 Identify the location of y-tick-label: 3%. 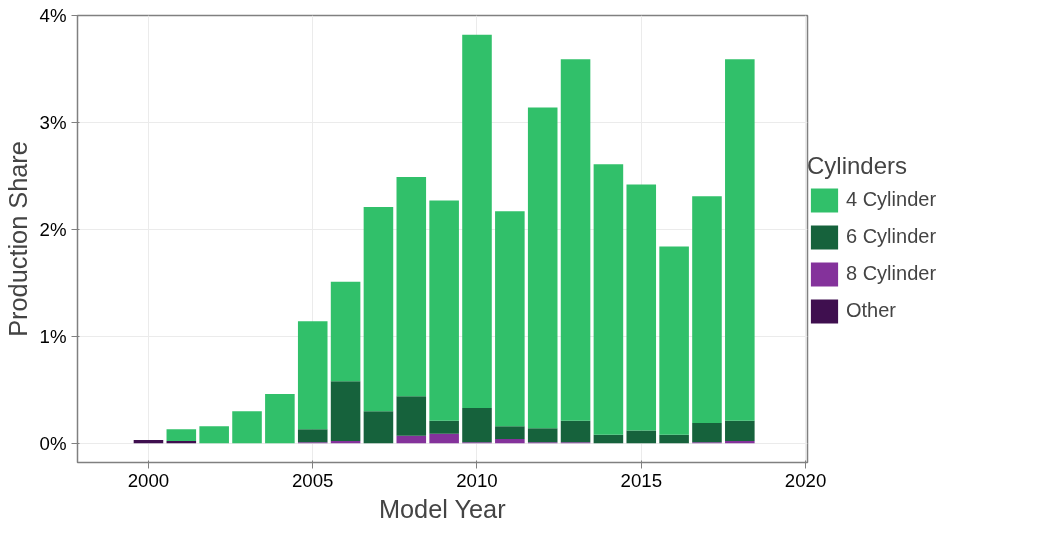
(53, 122).